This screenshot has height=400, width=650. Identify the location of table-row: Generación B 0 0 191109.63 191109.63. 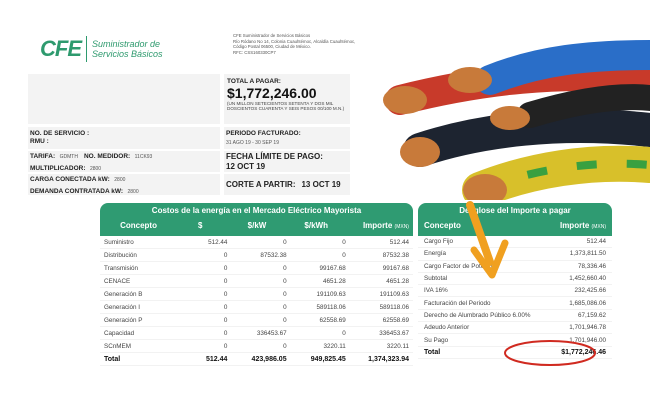
(256, 294).